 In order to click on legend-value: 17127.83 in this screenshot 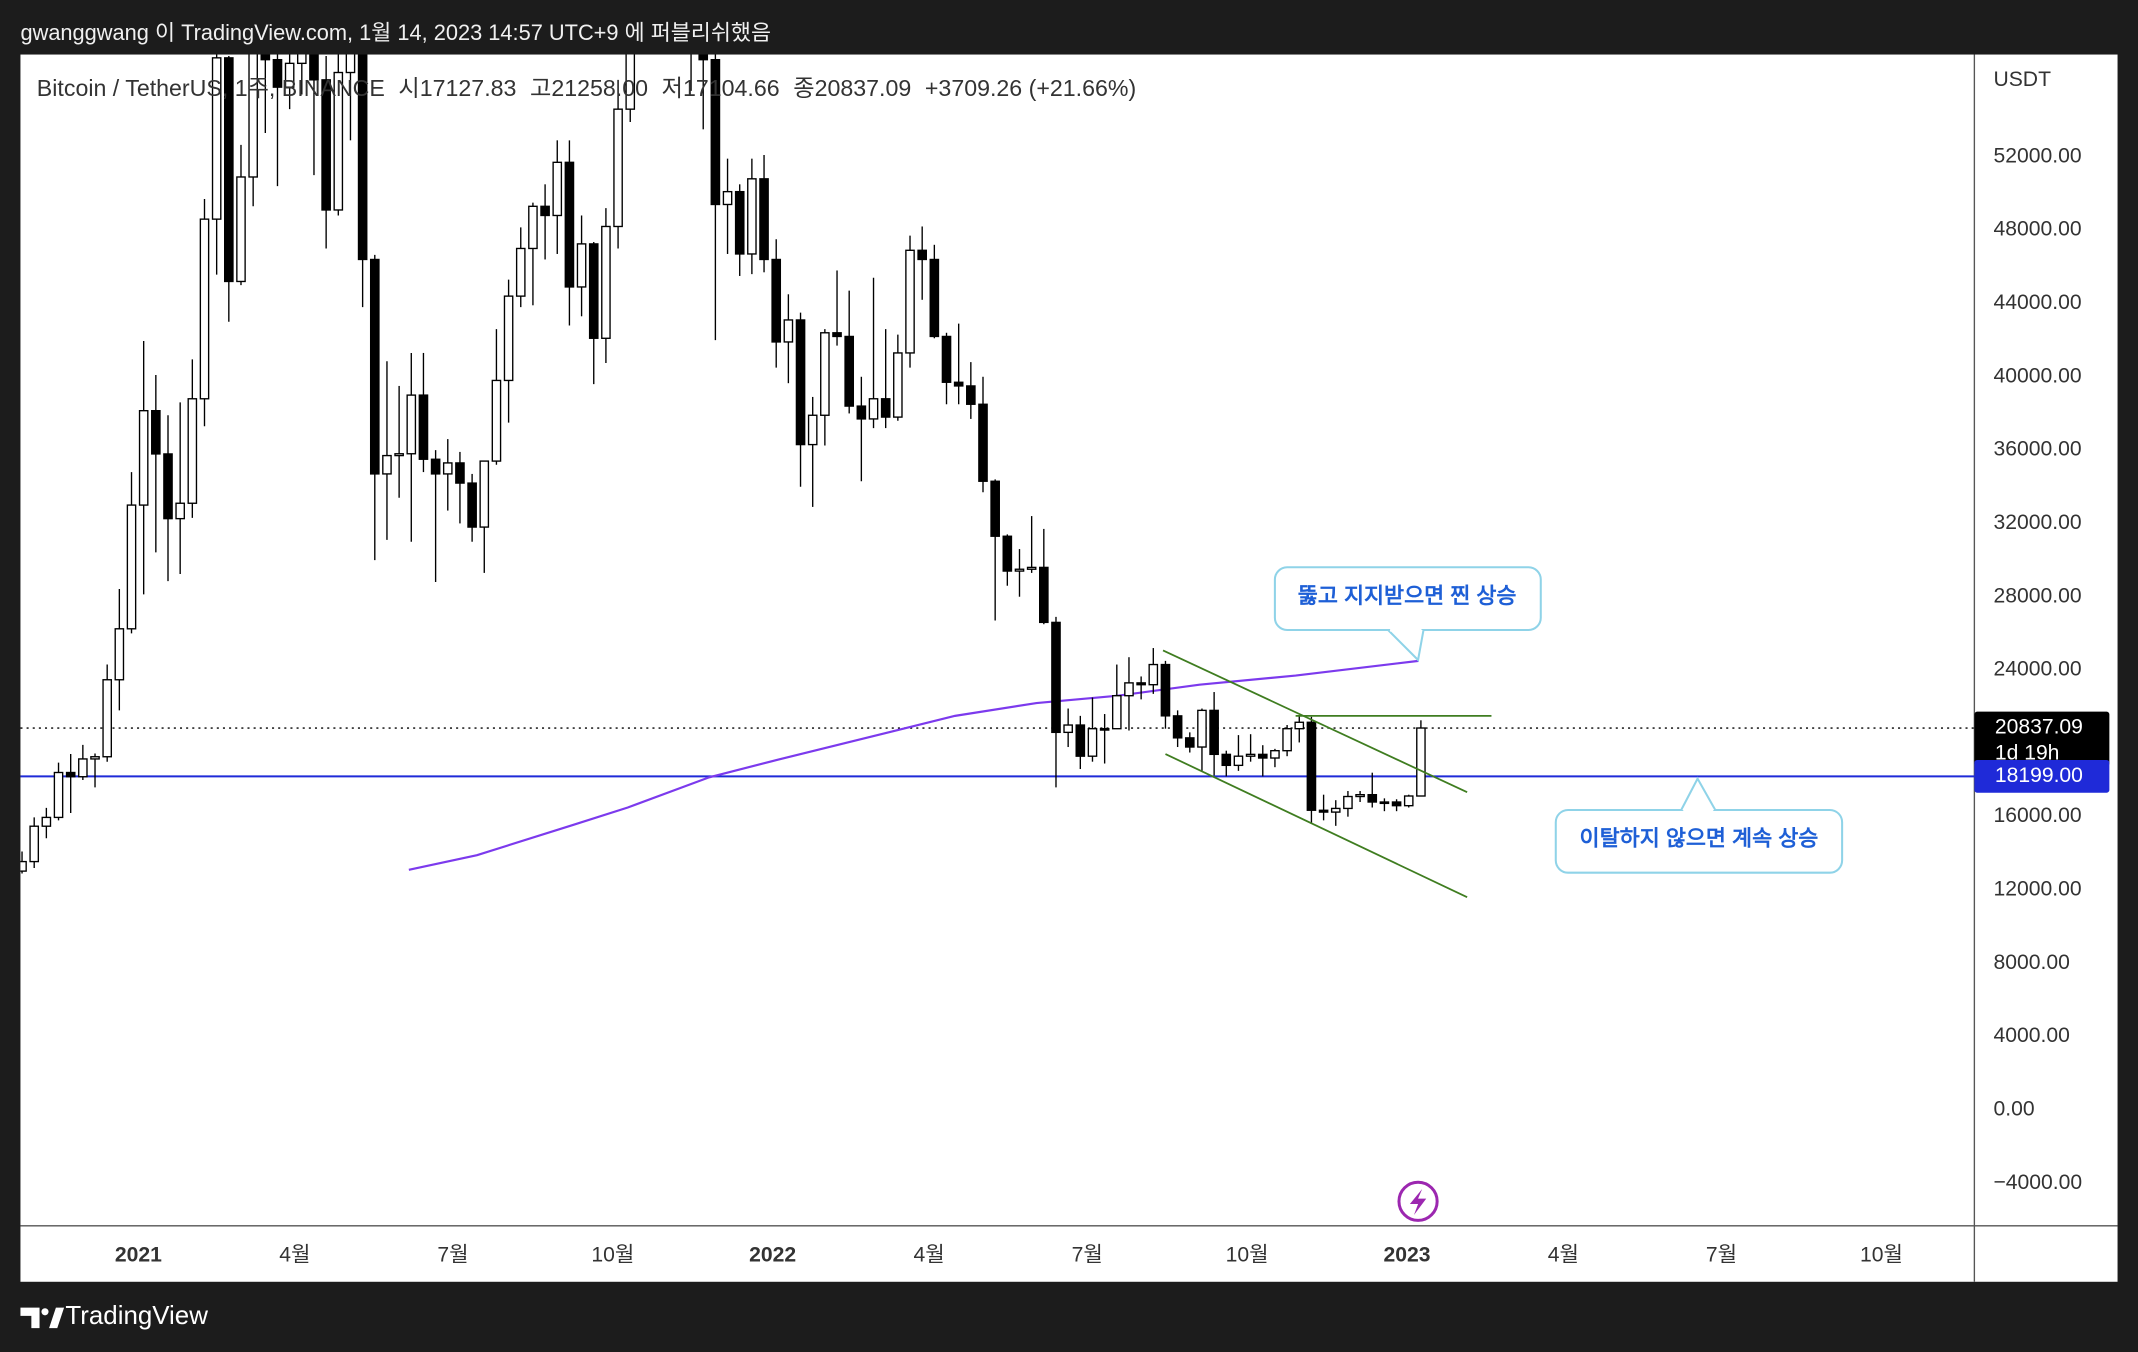, I will do `click(468, 88)`.